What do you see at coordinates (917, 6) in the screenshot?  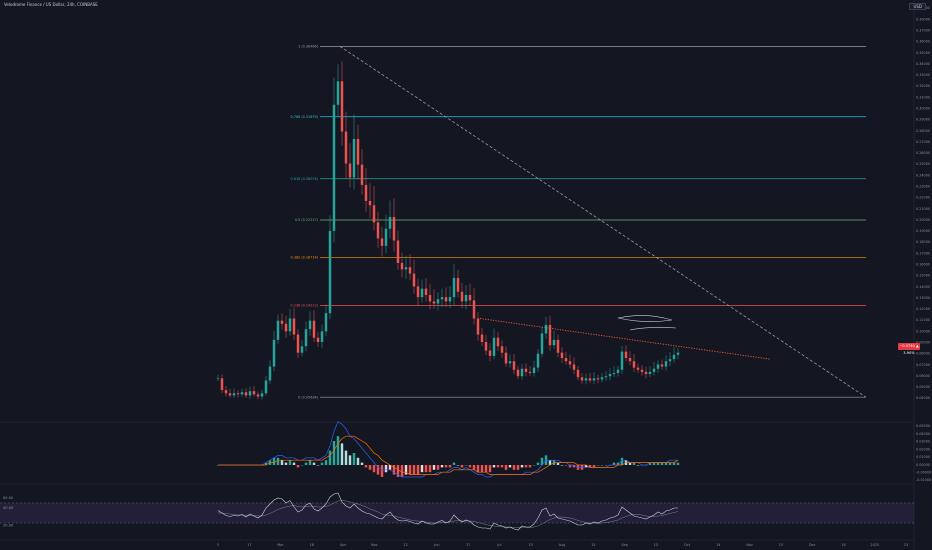 I see `currency-badge: USD` at bounding box center [917, 6].